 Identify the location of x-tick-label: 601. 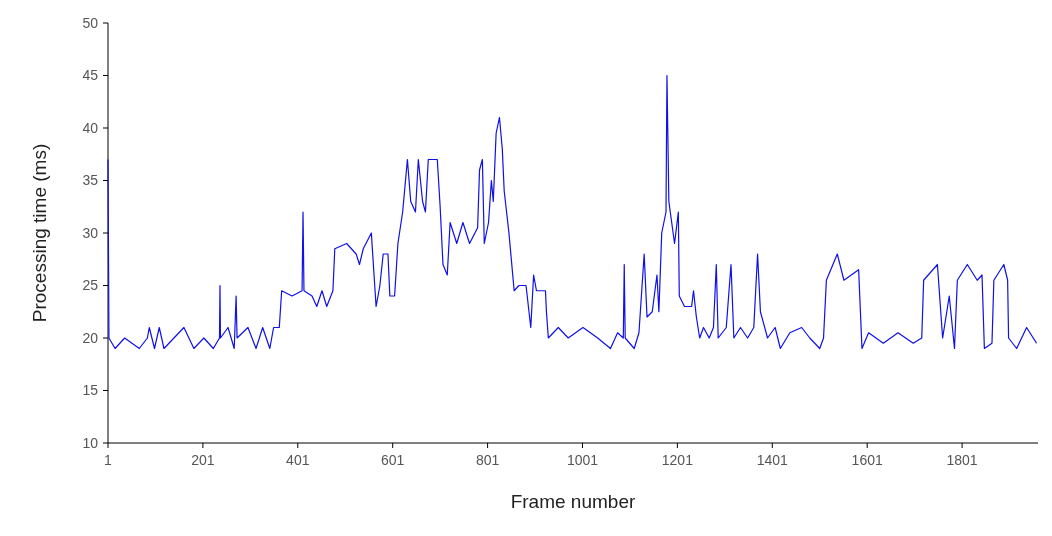
(393, 460).